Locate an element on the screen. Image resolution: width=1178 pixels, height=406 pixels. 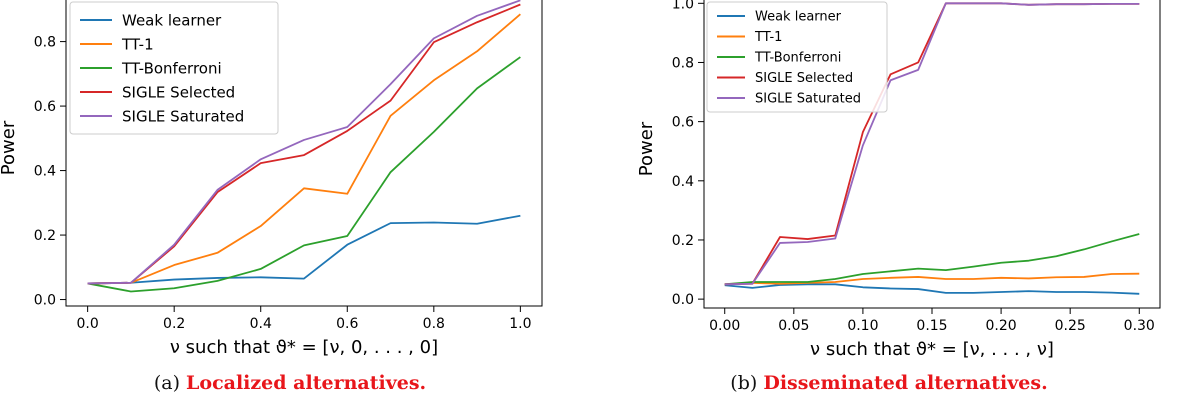
chart1-ytick-label: 0.0 is located at coordinates (683, 300).